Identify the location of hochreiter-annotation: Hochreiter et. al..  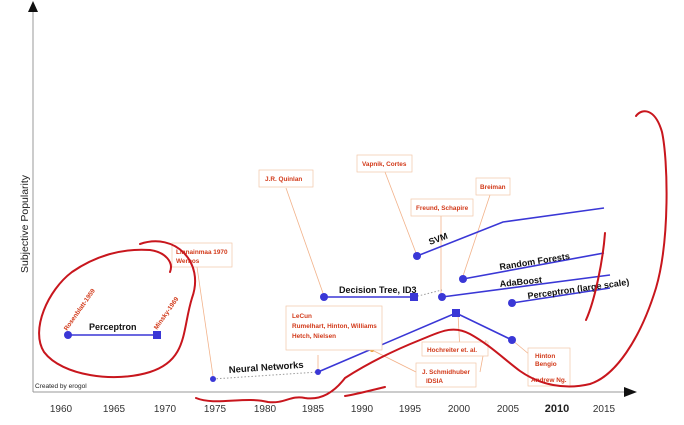
(452, 350).